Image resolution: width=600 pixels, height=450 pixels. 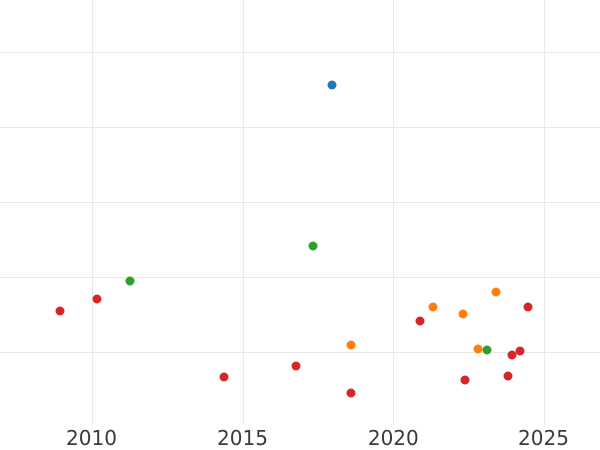 I want to click on scatter-point-blue, so click(x=332, y=85).